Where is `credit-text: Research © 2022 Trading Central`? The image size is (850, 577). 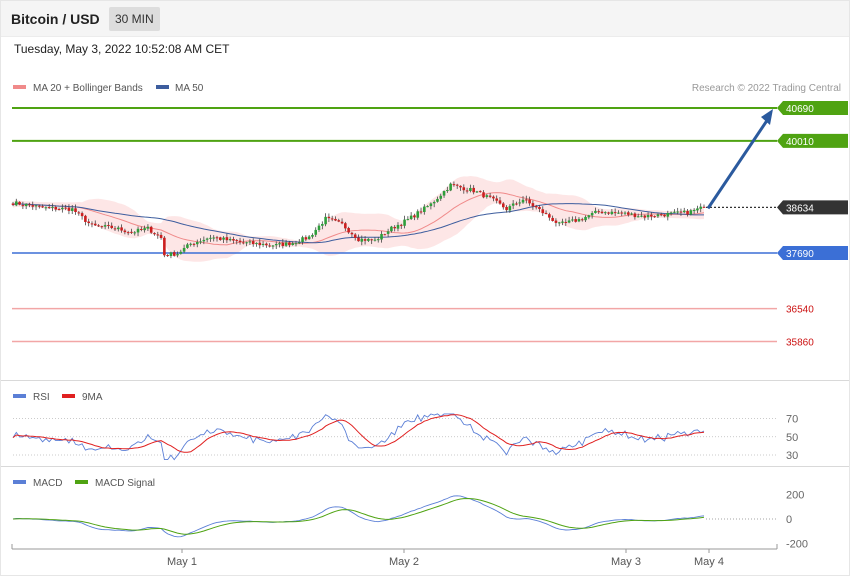
credit-text: Research © 2022 Trading Central is located at coordinates (766, 88).